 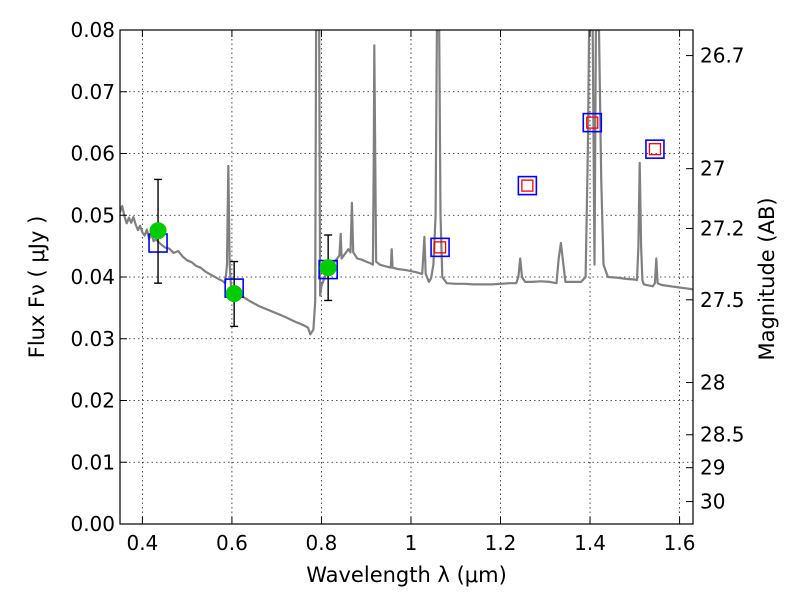 I want to click on y-tick-label: 0.05, so click(x=92, y=215).